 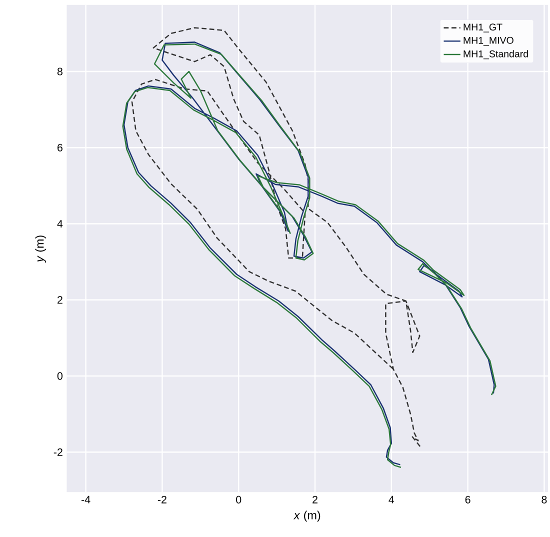 What do you see at coordinates (60, 148) in the screenshot?
I see `y-tick-label: 6` at bounding box center [60, 148].